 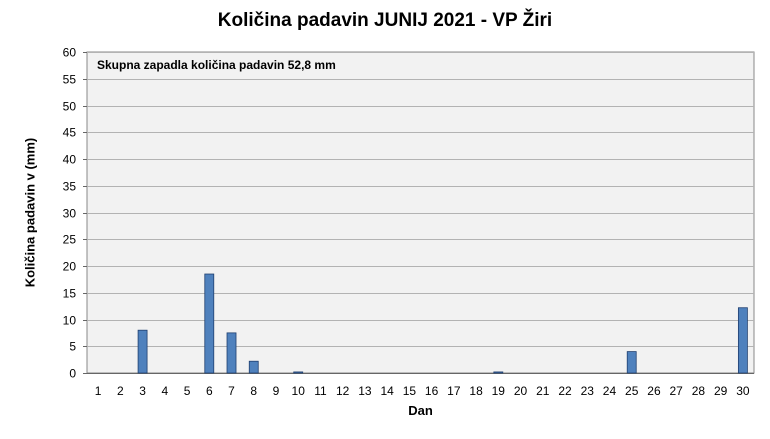 I want to click on x-tick-label: 26, so click(x=654, y=391).